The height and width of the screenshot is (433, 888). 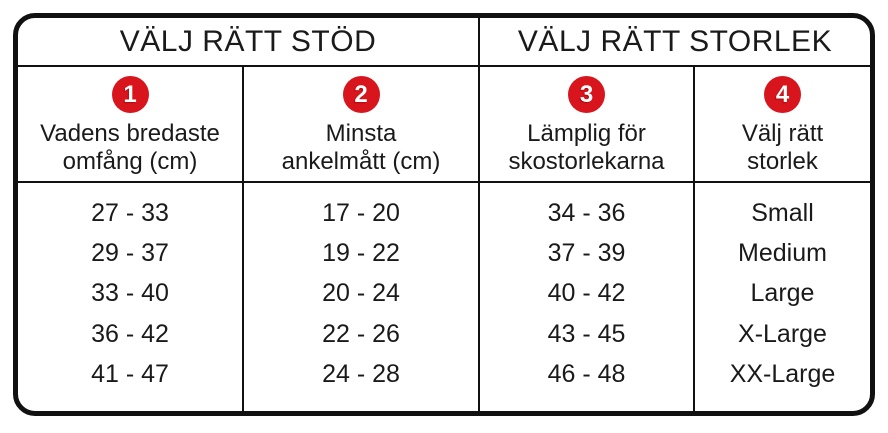 What do you see at coordinates (586, 212) in the screenshot?
I see `table-cell: 34 - 36` at bounding box center [586, 212].